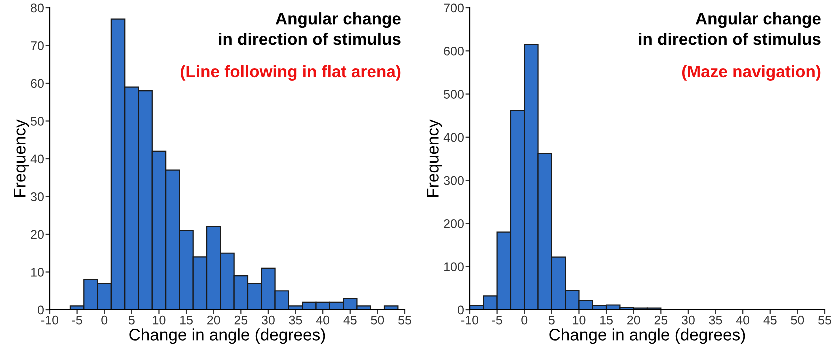  What do you see at coordinates (454, 51) in the screenshot?
I see `y-tick-label: 600` at bounding box center [454, 51].